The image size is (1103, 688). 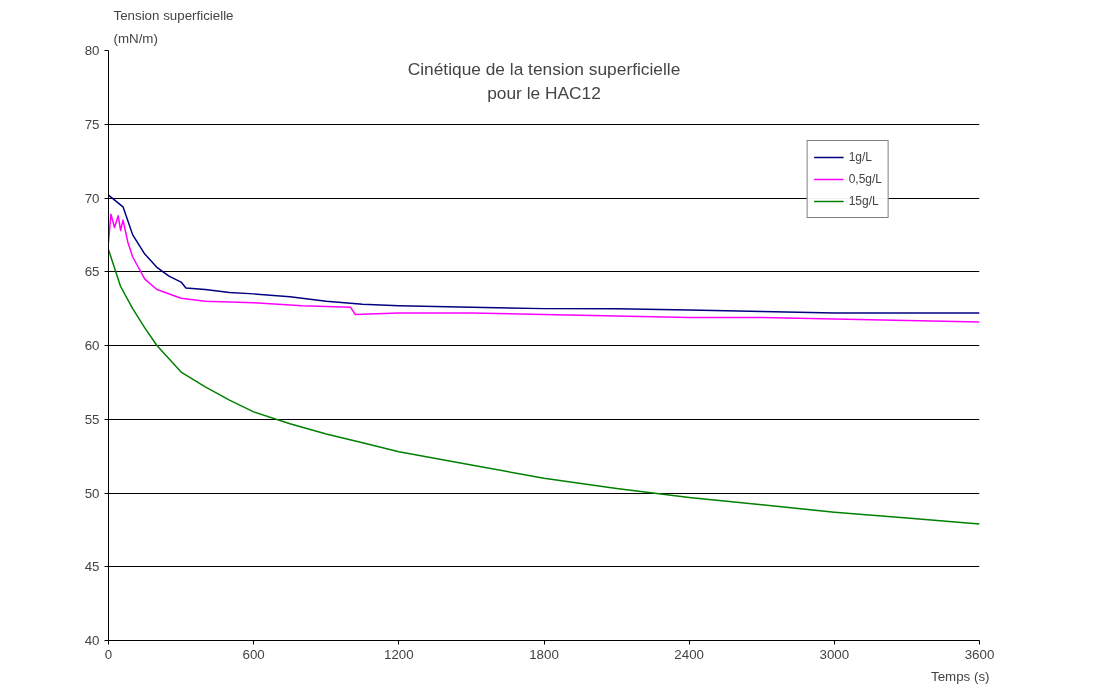 What do you see at coordinates (979, 654) in the screenshot?
I see `x-tick-label: 3600` at bounding box center [979, 654].